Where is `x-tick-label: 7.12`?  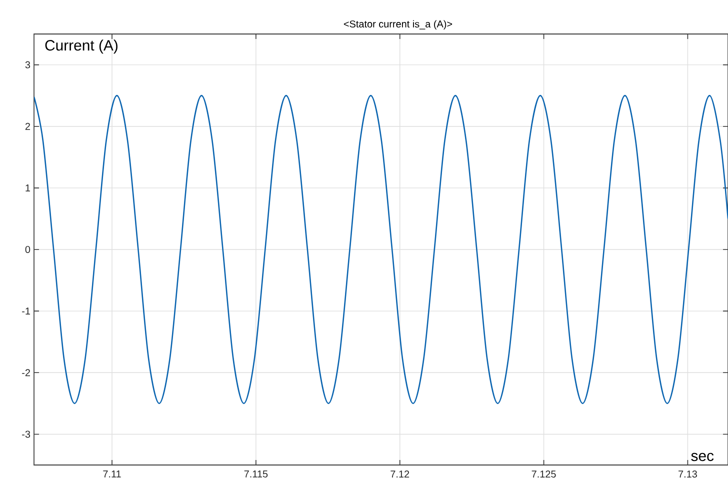
x-tick-label: 7.12 is located at coordinates (400, 474).